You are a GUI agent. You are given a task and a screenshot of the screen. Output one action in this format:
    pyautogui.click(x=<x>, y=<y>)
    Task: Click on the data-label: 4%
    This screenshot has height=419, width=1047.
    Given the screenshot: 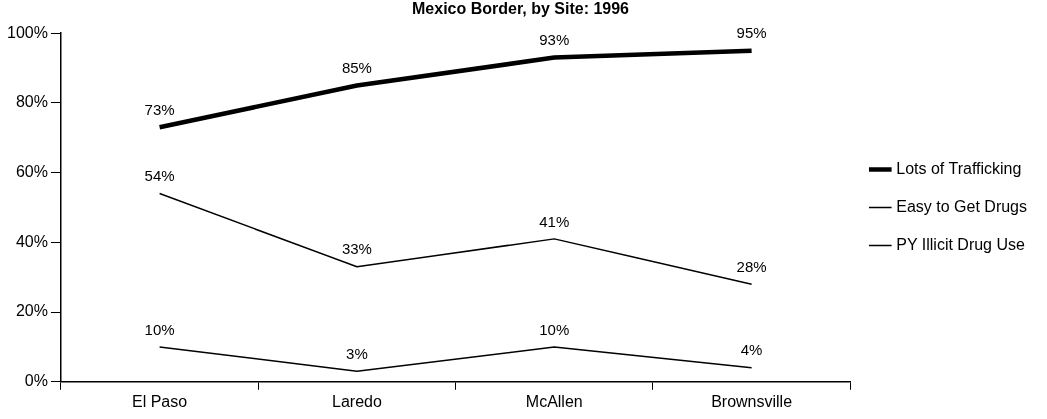 What is the action you would take?
    pyautogui.click(x=751, y=350)
    